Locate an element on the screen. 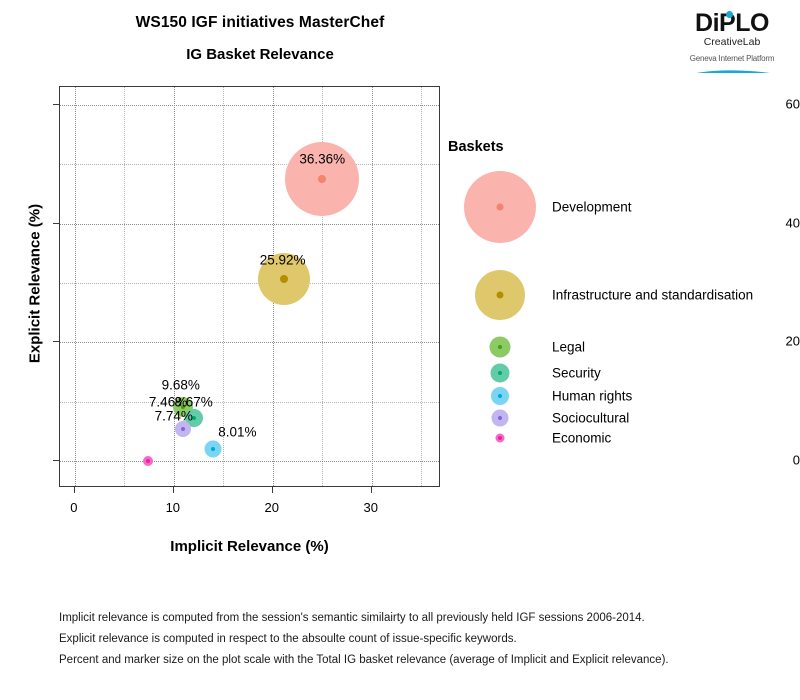 The height and width of the screenshot is (700, 800). logo-swoosh-icon is located at coordinates (732, 68).